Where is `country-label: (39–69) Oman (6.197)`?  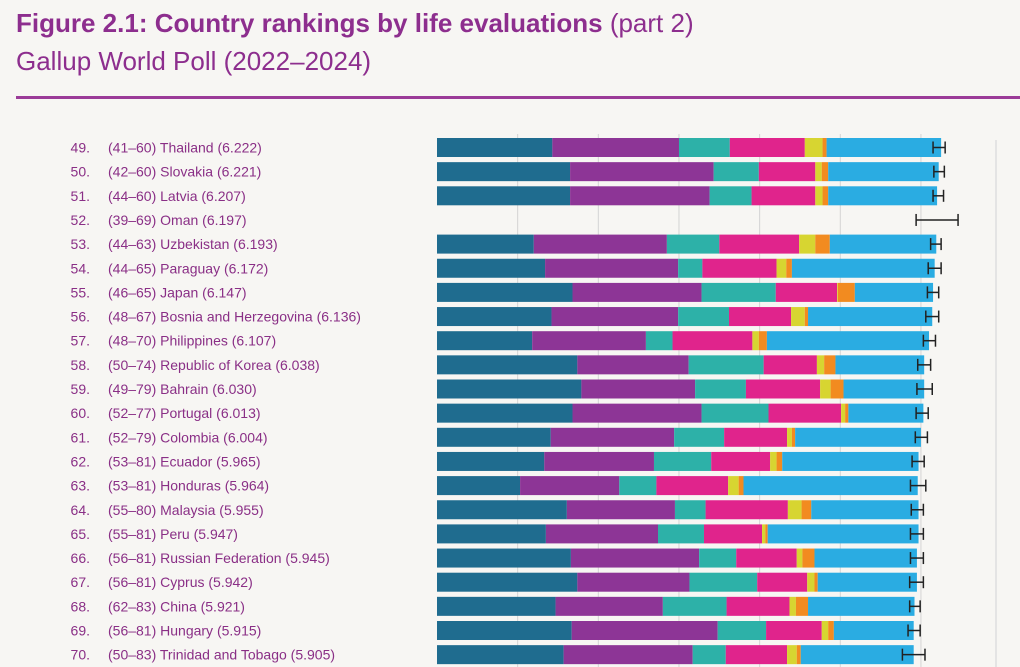
country-label: (39–69) Oman (6.197) is located at coordinates (177, 220).